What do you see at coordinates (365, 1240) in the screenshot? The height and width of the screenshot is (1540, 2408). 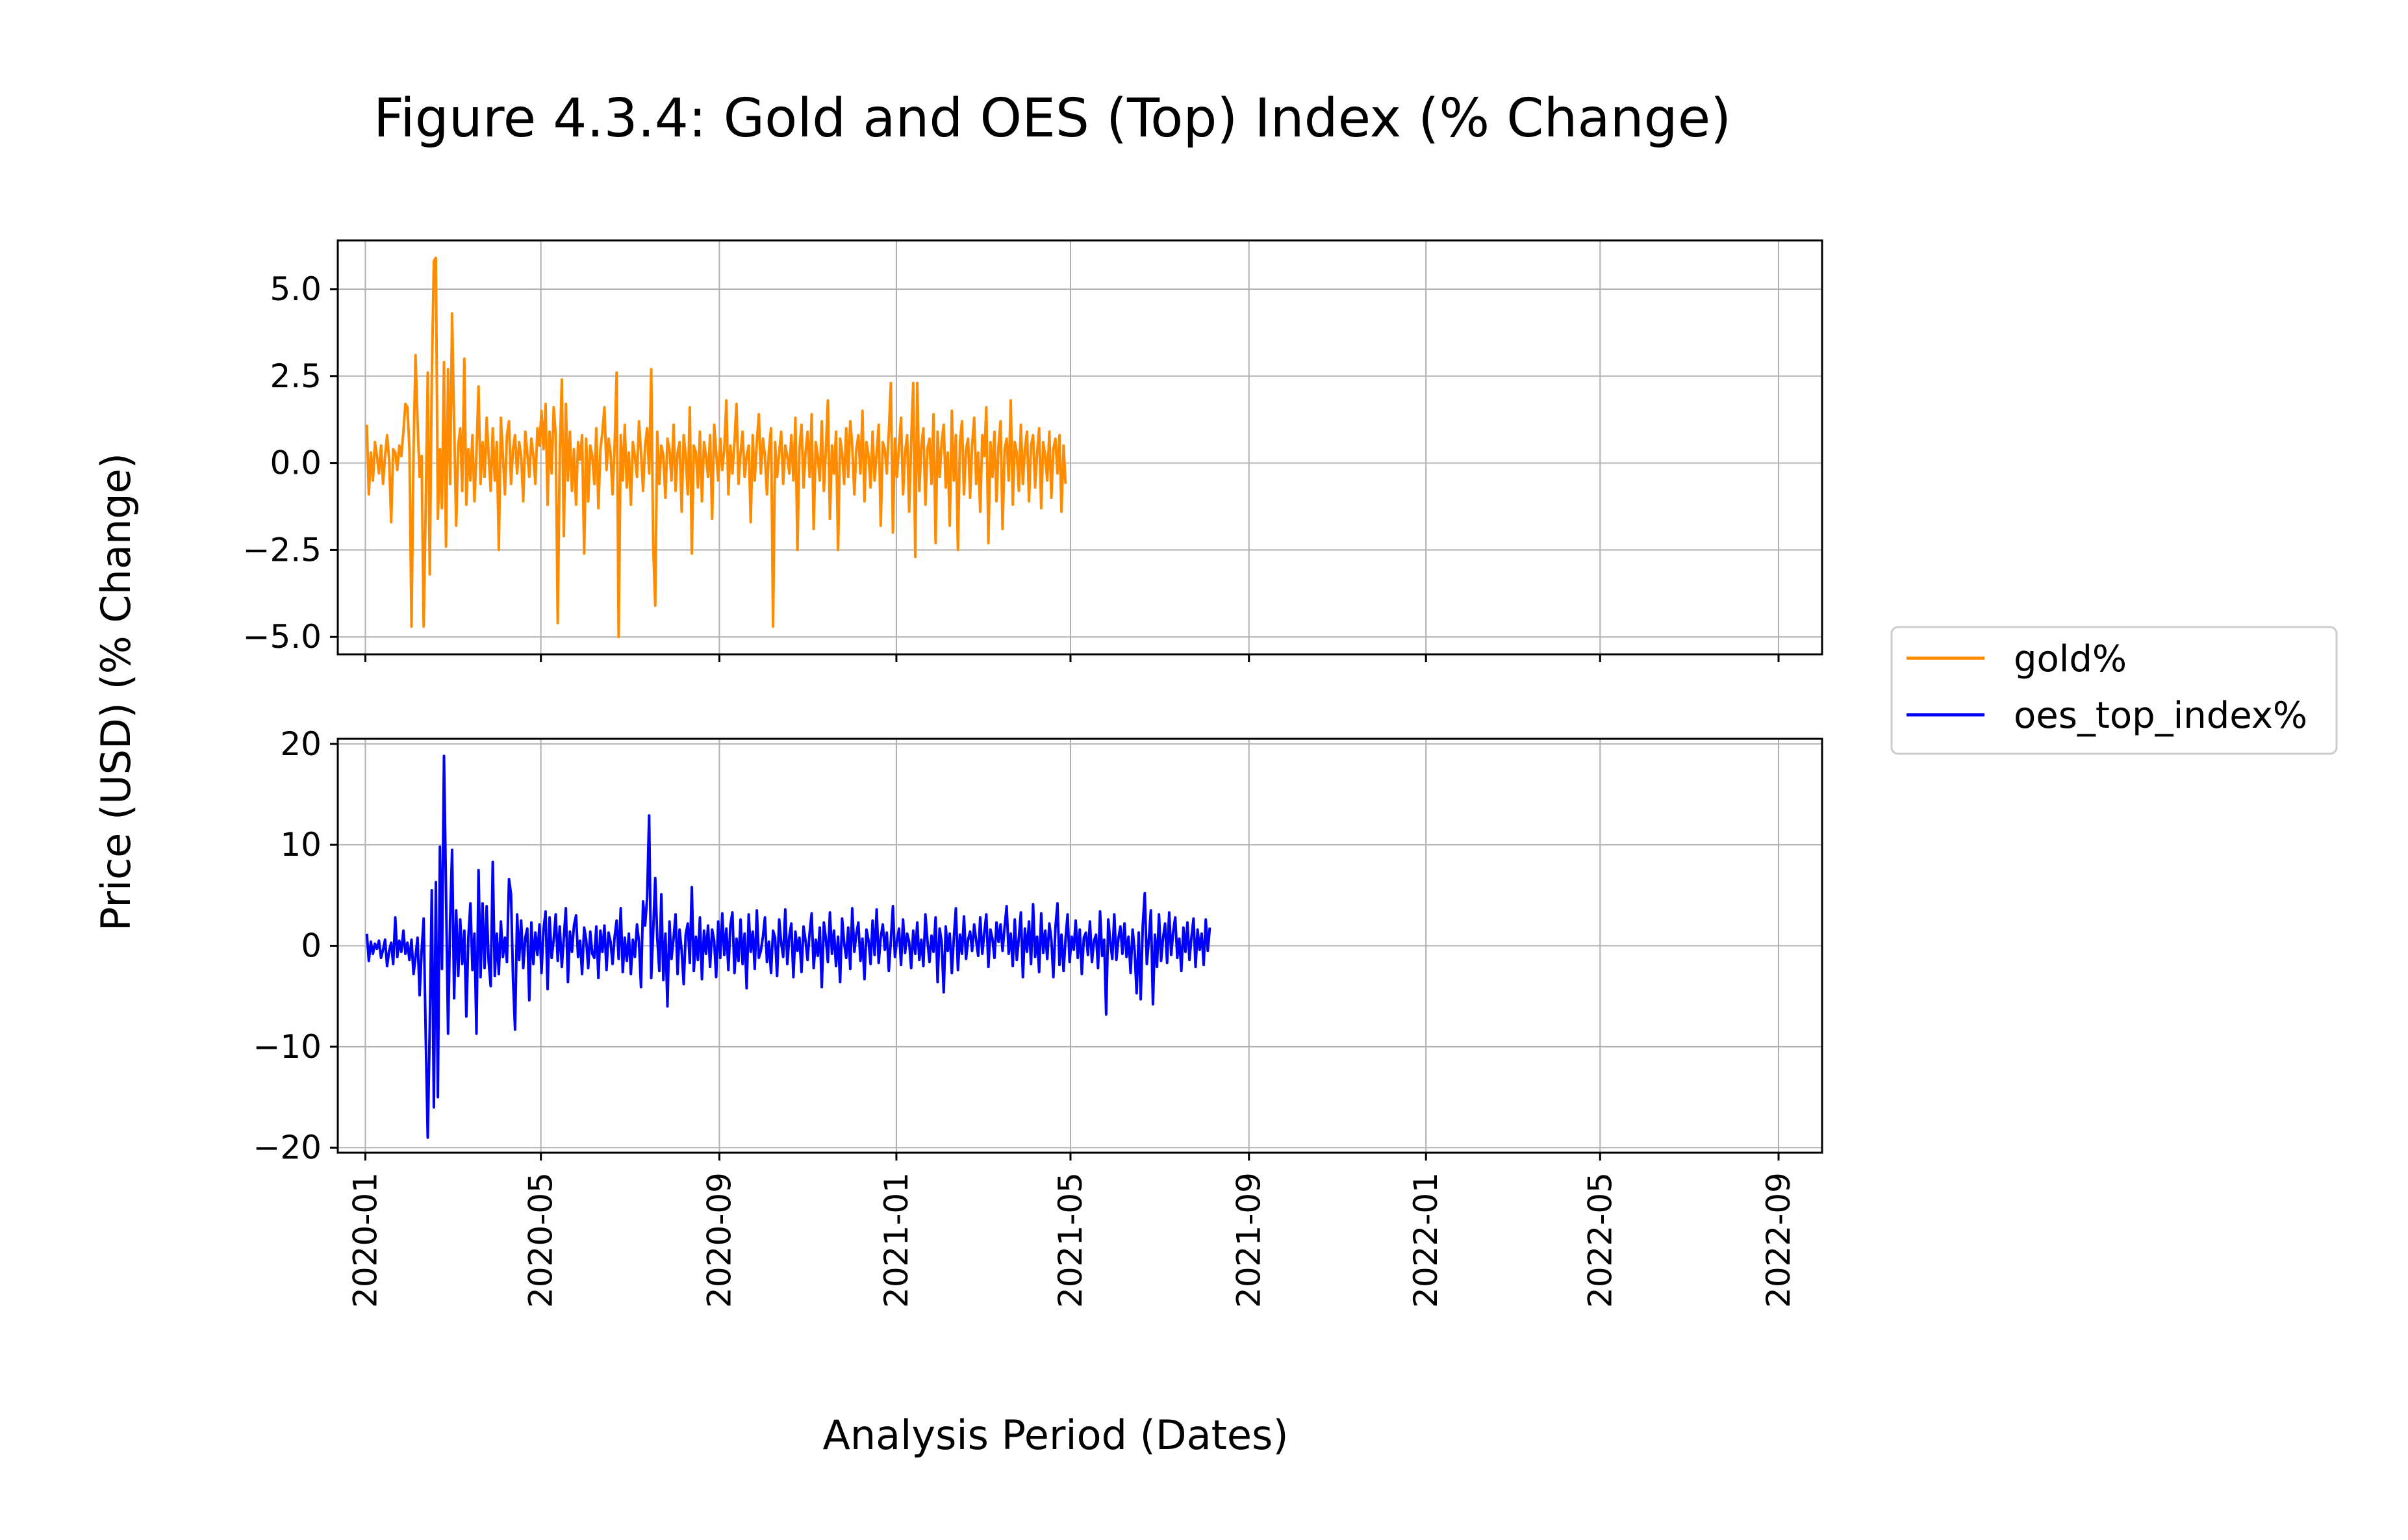 I see `x-tick-label: 2020-01` at bounding box center [365, 1240].